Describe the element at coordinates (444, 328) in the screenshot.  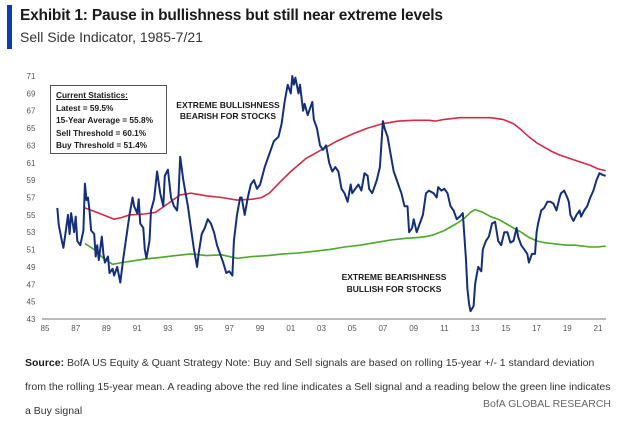
I see `x-tick-label: 11` at that location.